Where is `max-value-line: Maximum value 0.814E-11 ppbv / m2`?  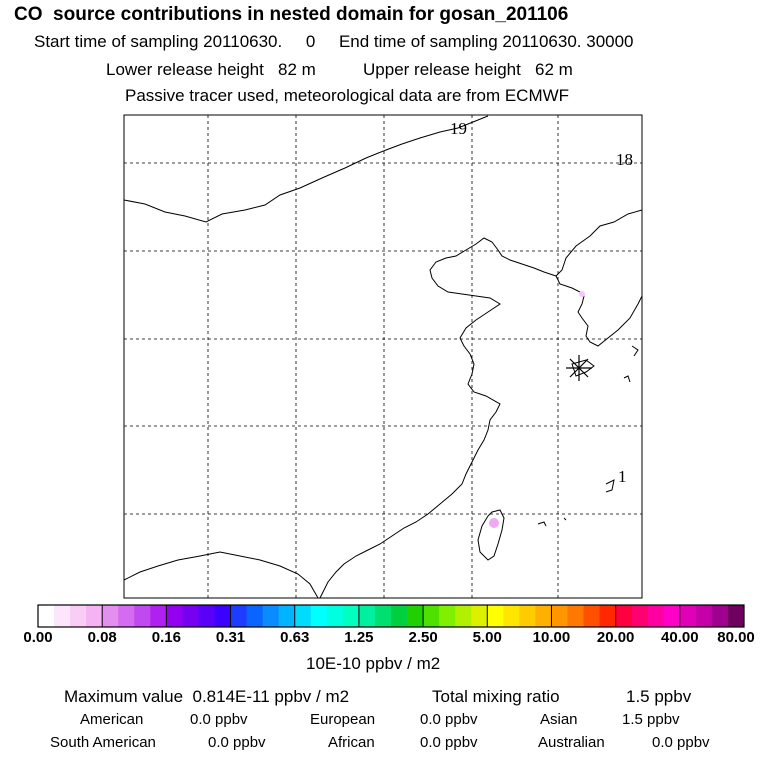
max-value-line: Maximum value 0.814E-11 ppbv / m2 is located at coordinates (206, 697).